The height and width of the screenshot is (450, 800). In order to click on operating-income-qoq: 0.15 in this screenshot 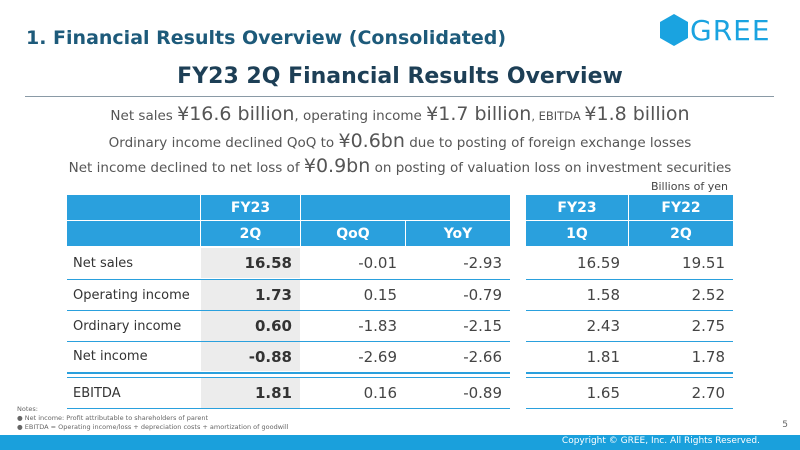, I will do `click(380, 295)`.